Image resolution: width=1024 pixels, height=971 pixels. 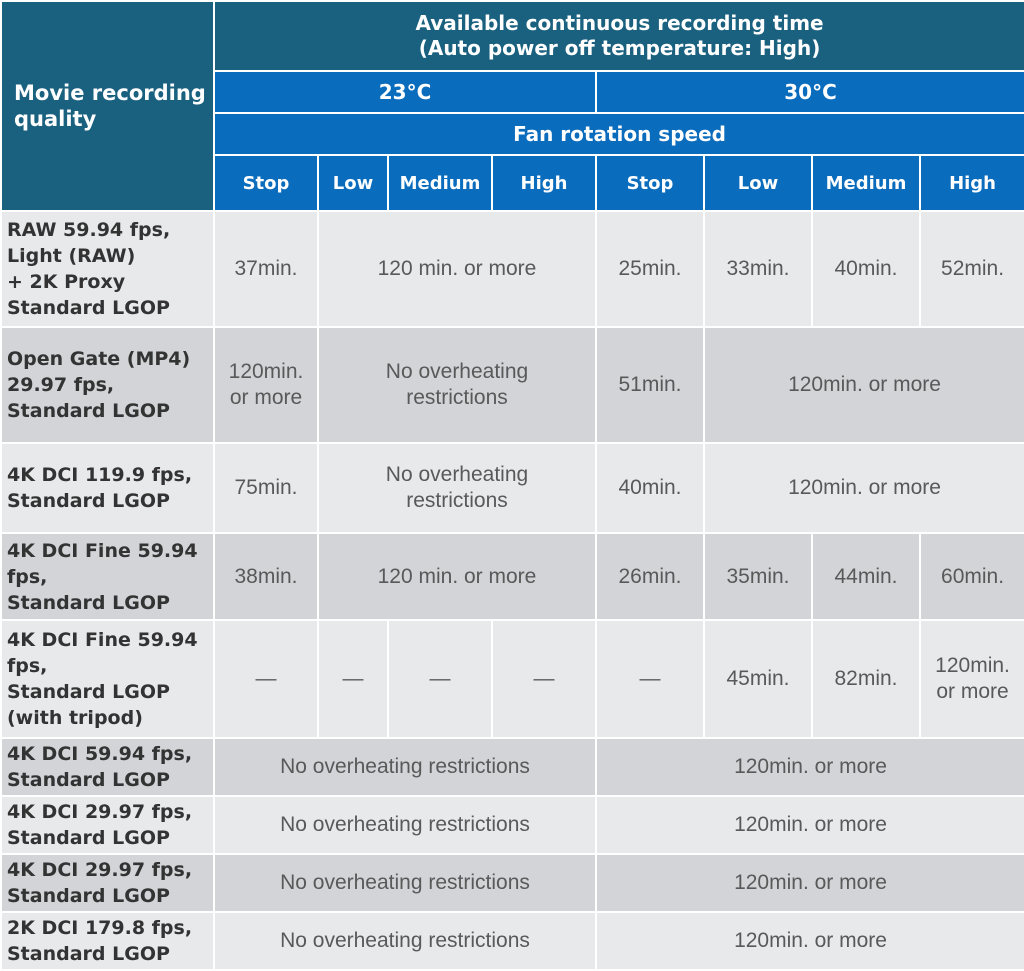 I want to click on cell-30-stop: —, so click(x=650, y=679).